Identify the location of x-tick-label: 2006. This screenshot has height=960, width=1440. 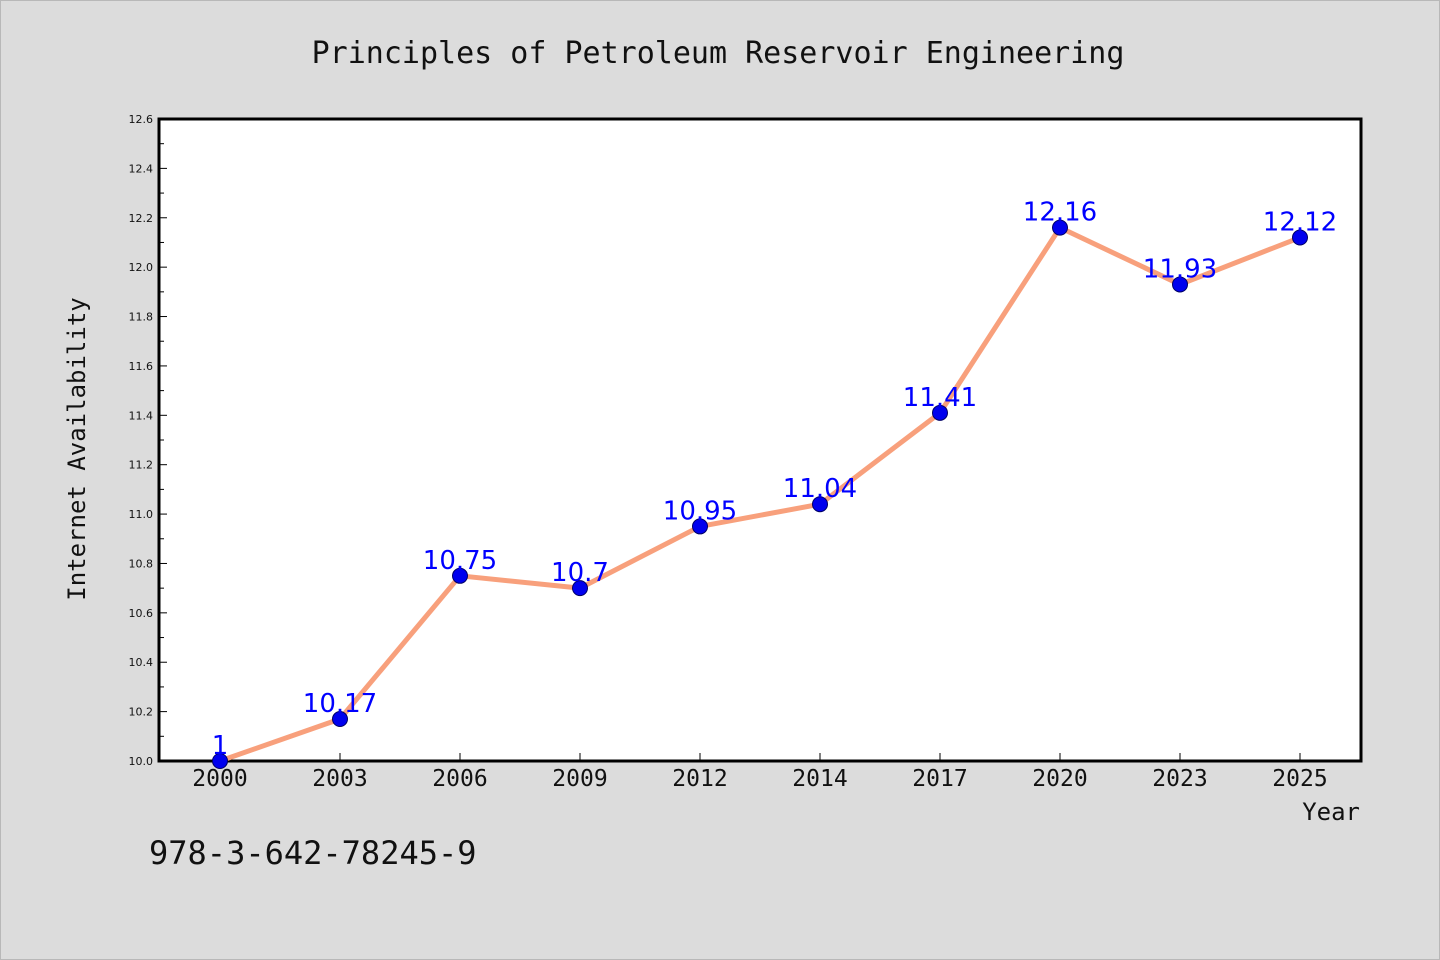
(459, 779).